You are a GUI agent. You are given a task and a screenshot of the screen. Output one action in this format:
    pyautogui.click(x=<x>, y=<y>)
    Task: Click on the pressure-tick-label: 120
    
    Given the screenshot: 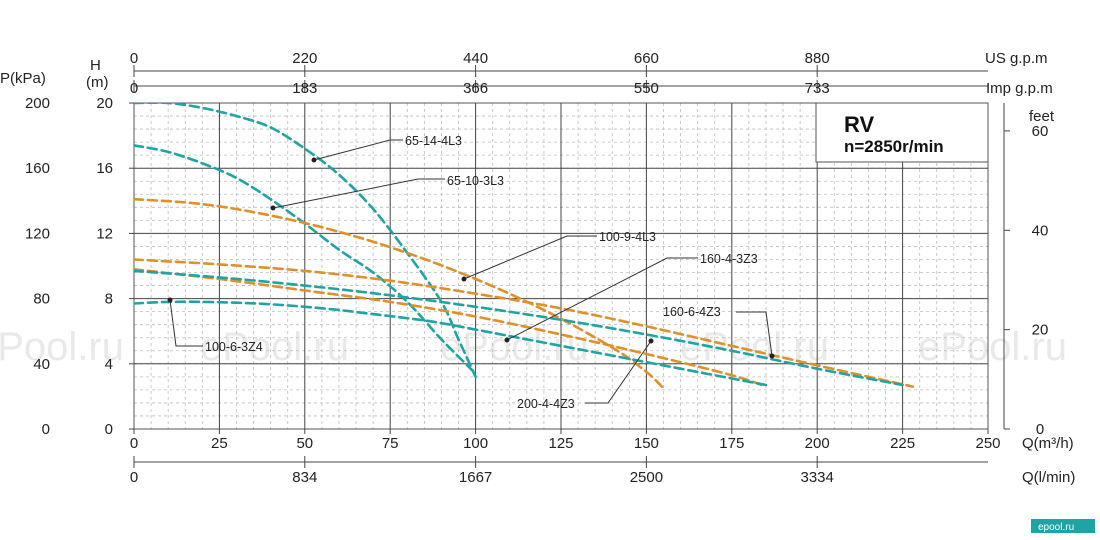 What is the action you would take?
    pyautogui.click(x=37, y=233)
    